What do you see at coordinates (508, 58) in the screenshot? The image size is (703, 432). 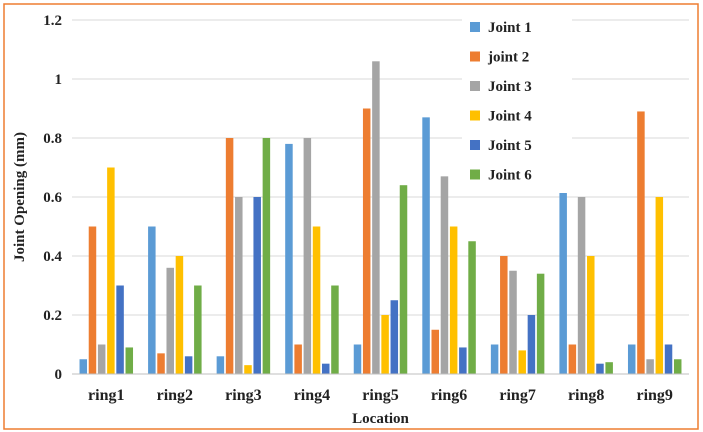 I see `legend-entry: joint 2` at bounding box center [508, 58].